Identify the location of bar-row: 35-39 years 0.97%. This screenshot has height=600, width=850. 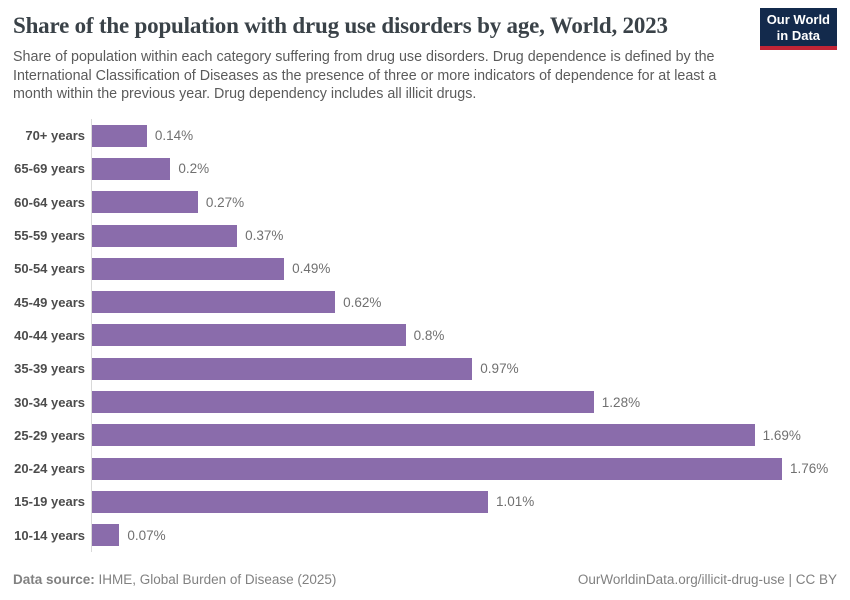
(425, 369).